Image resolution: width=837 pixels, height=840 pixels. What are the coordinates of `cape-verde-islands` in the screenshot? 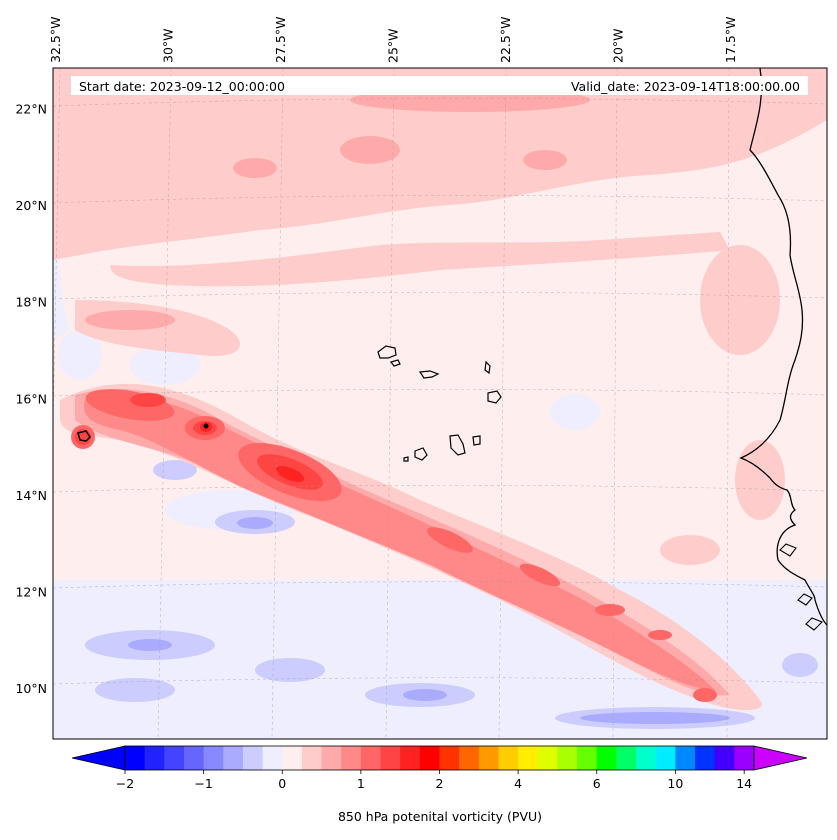 It's located at (439, 403).